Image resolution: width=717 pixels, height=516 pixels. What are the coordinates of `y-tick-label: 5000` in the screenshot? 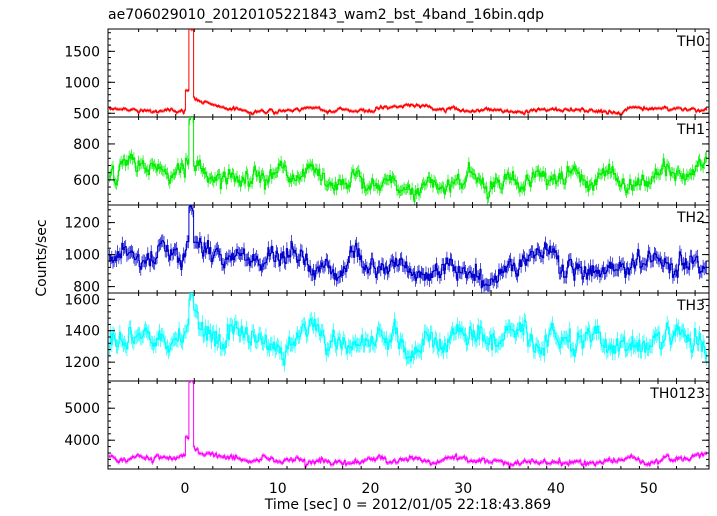 It's located at (82, 409).